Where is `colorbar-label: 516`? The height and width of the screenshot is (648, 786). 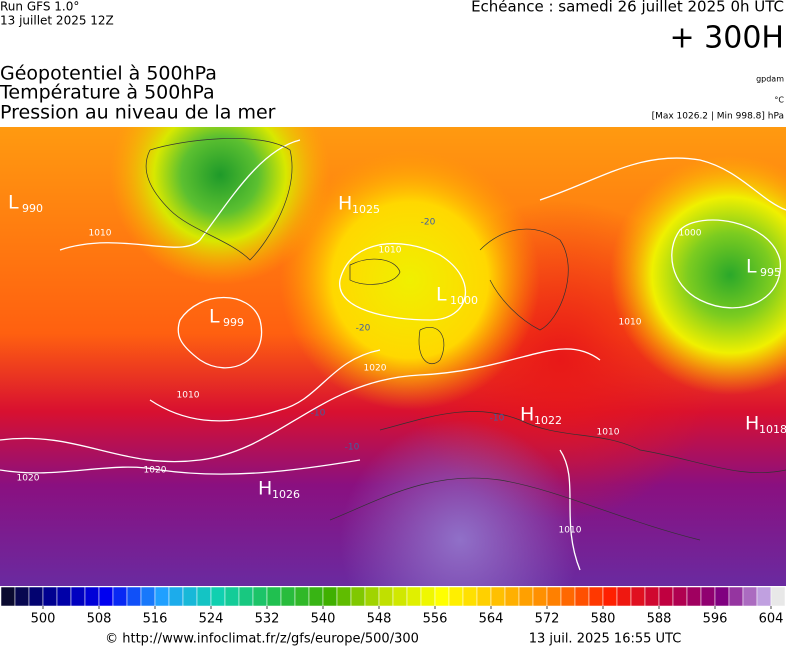 colorbar-label: 516 is located at coordinates (155, 619).